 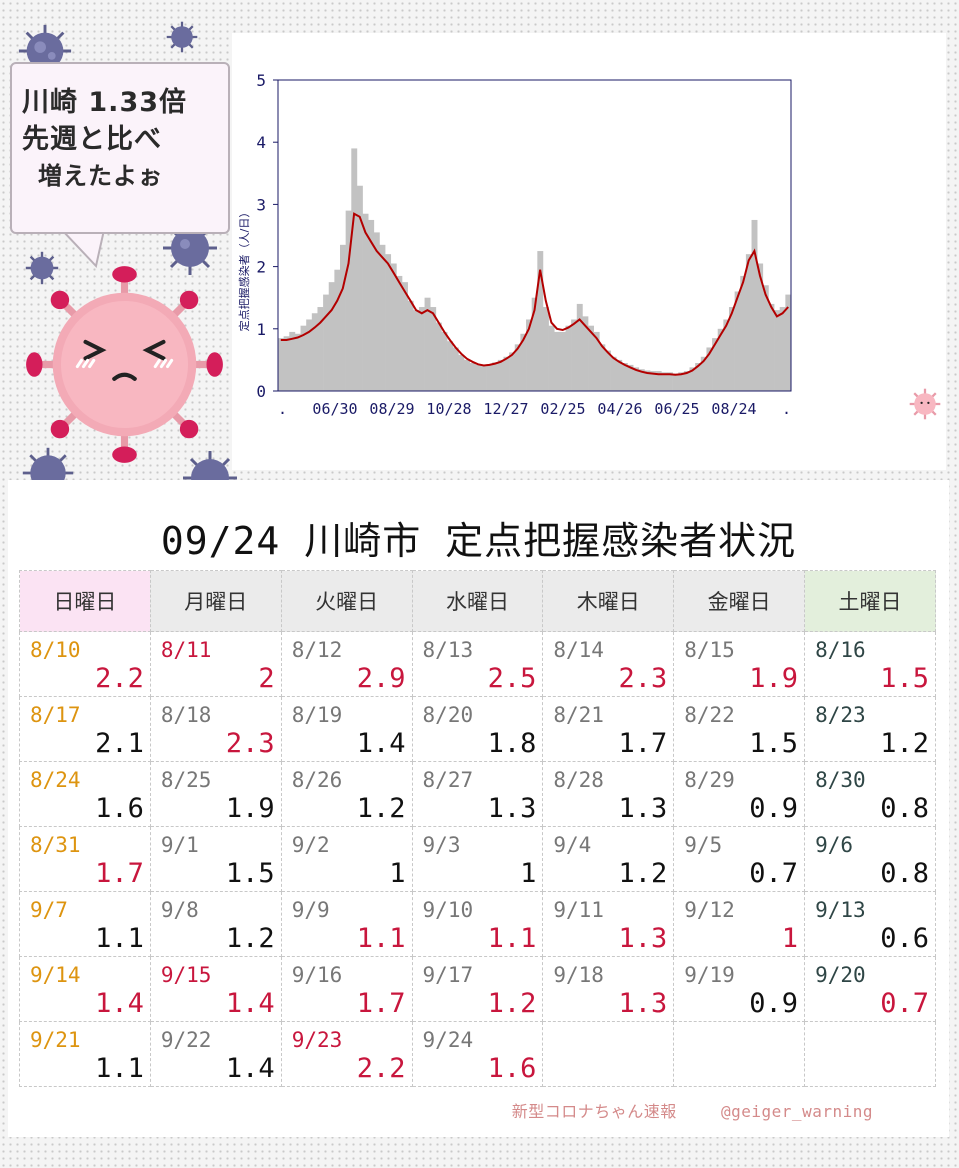 I want to click on calendar-day-cell: 8/20 1.8, so click(x=477, y=729).